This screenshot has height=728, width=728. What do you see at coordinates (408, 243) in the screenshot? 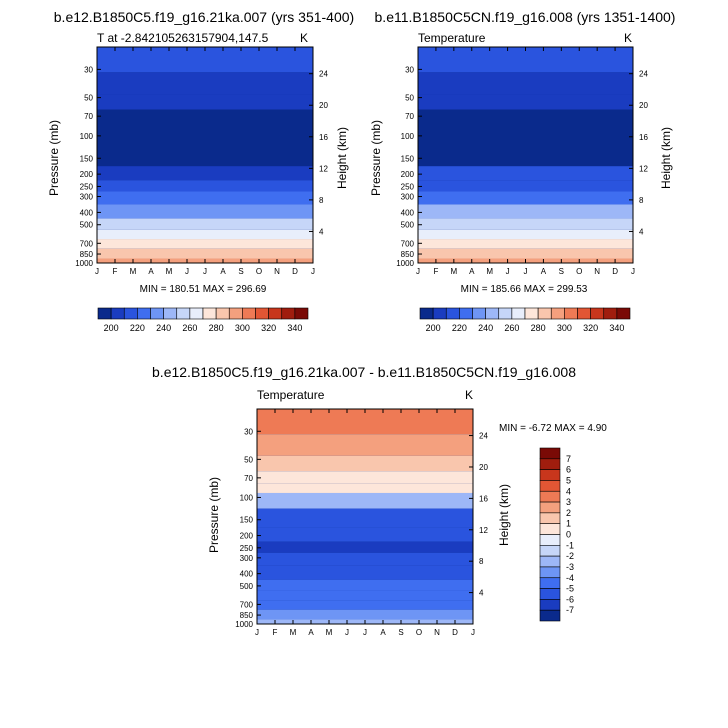
I see `y-tick-label: 700` at bounding box center [408, 243].